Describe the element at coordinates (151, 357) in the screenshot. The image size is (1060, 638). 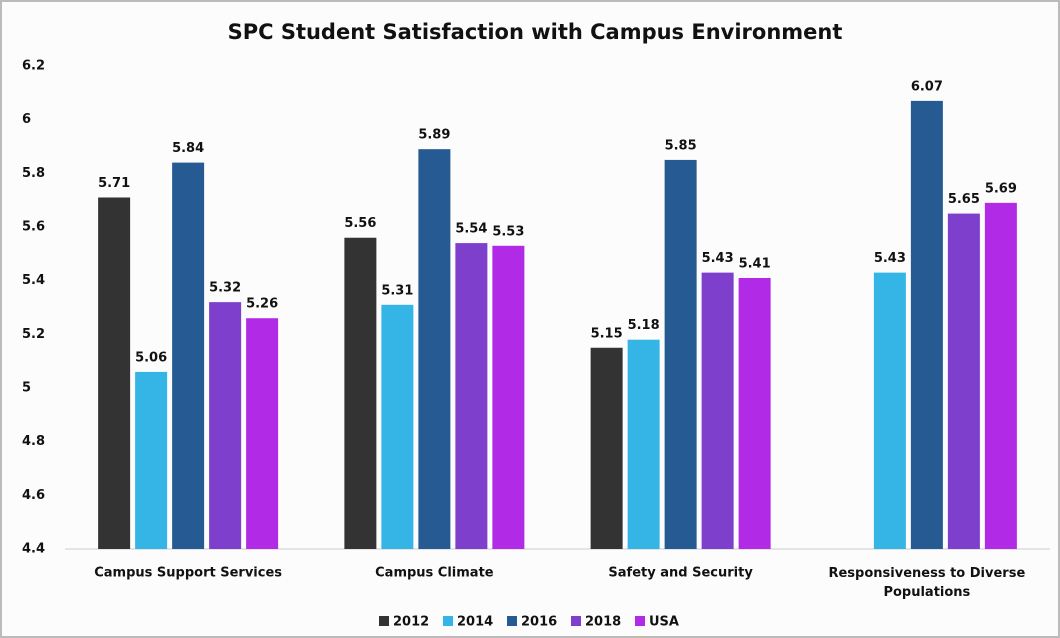
I see `value-label: 5.06` at that location.